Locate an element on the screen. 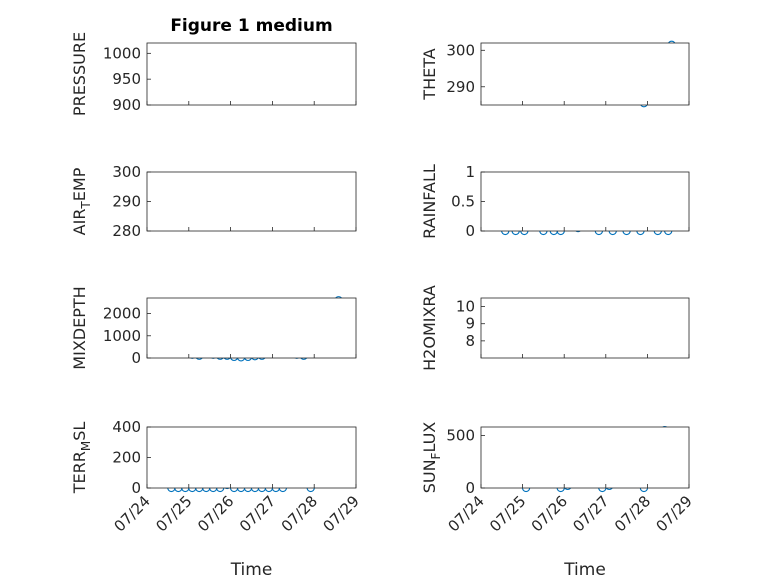 The height and width of the screenshot is (583, 778). subplot-air-temp: 280 290 300 AIRTEMP is located at coordinates (213, 201).